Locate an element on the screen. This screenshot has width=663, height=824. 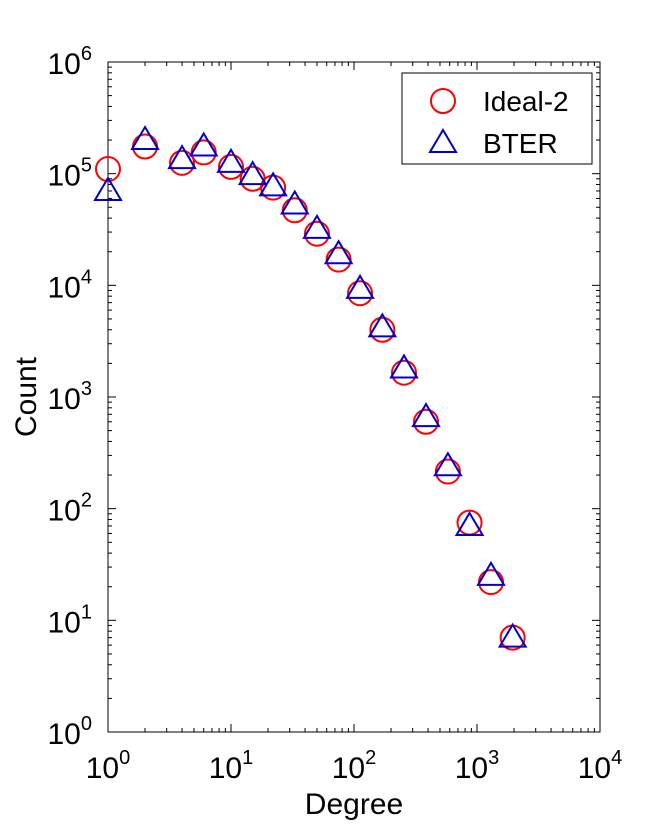
x-tick-label: 10⁰ is located at coordinates (108, 766).